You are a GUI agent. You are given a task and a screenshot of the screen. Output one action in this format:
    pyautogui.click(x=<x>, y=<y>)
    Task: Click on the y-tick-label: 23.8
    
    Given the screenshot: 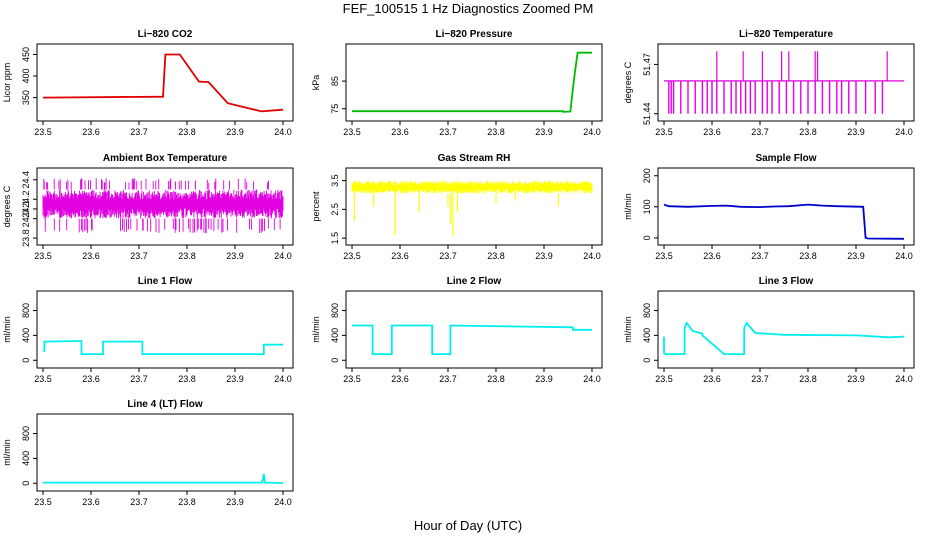 What is the action you would take?
    pyautogui.click(x=26, y=238)
    